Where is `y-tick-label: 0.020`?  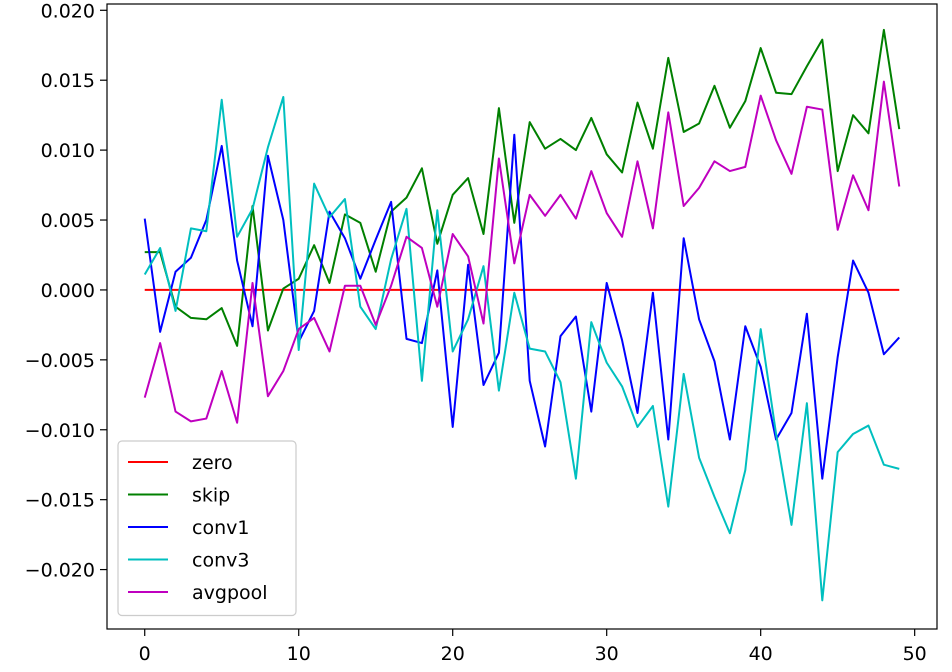 y-tick-label: 0.020 is located at coordinates (68, 11).